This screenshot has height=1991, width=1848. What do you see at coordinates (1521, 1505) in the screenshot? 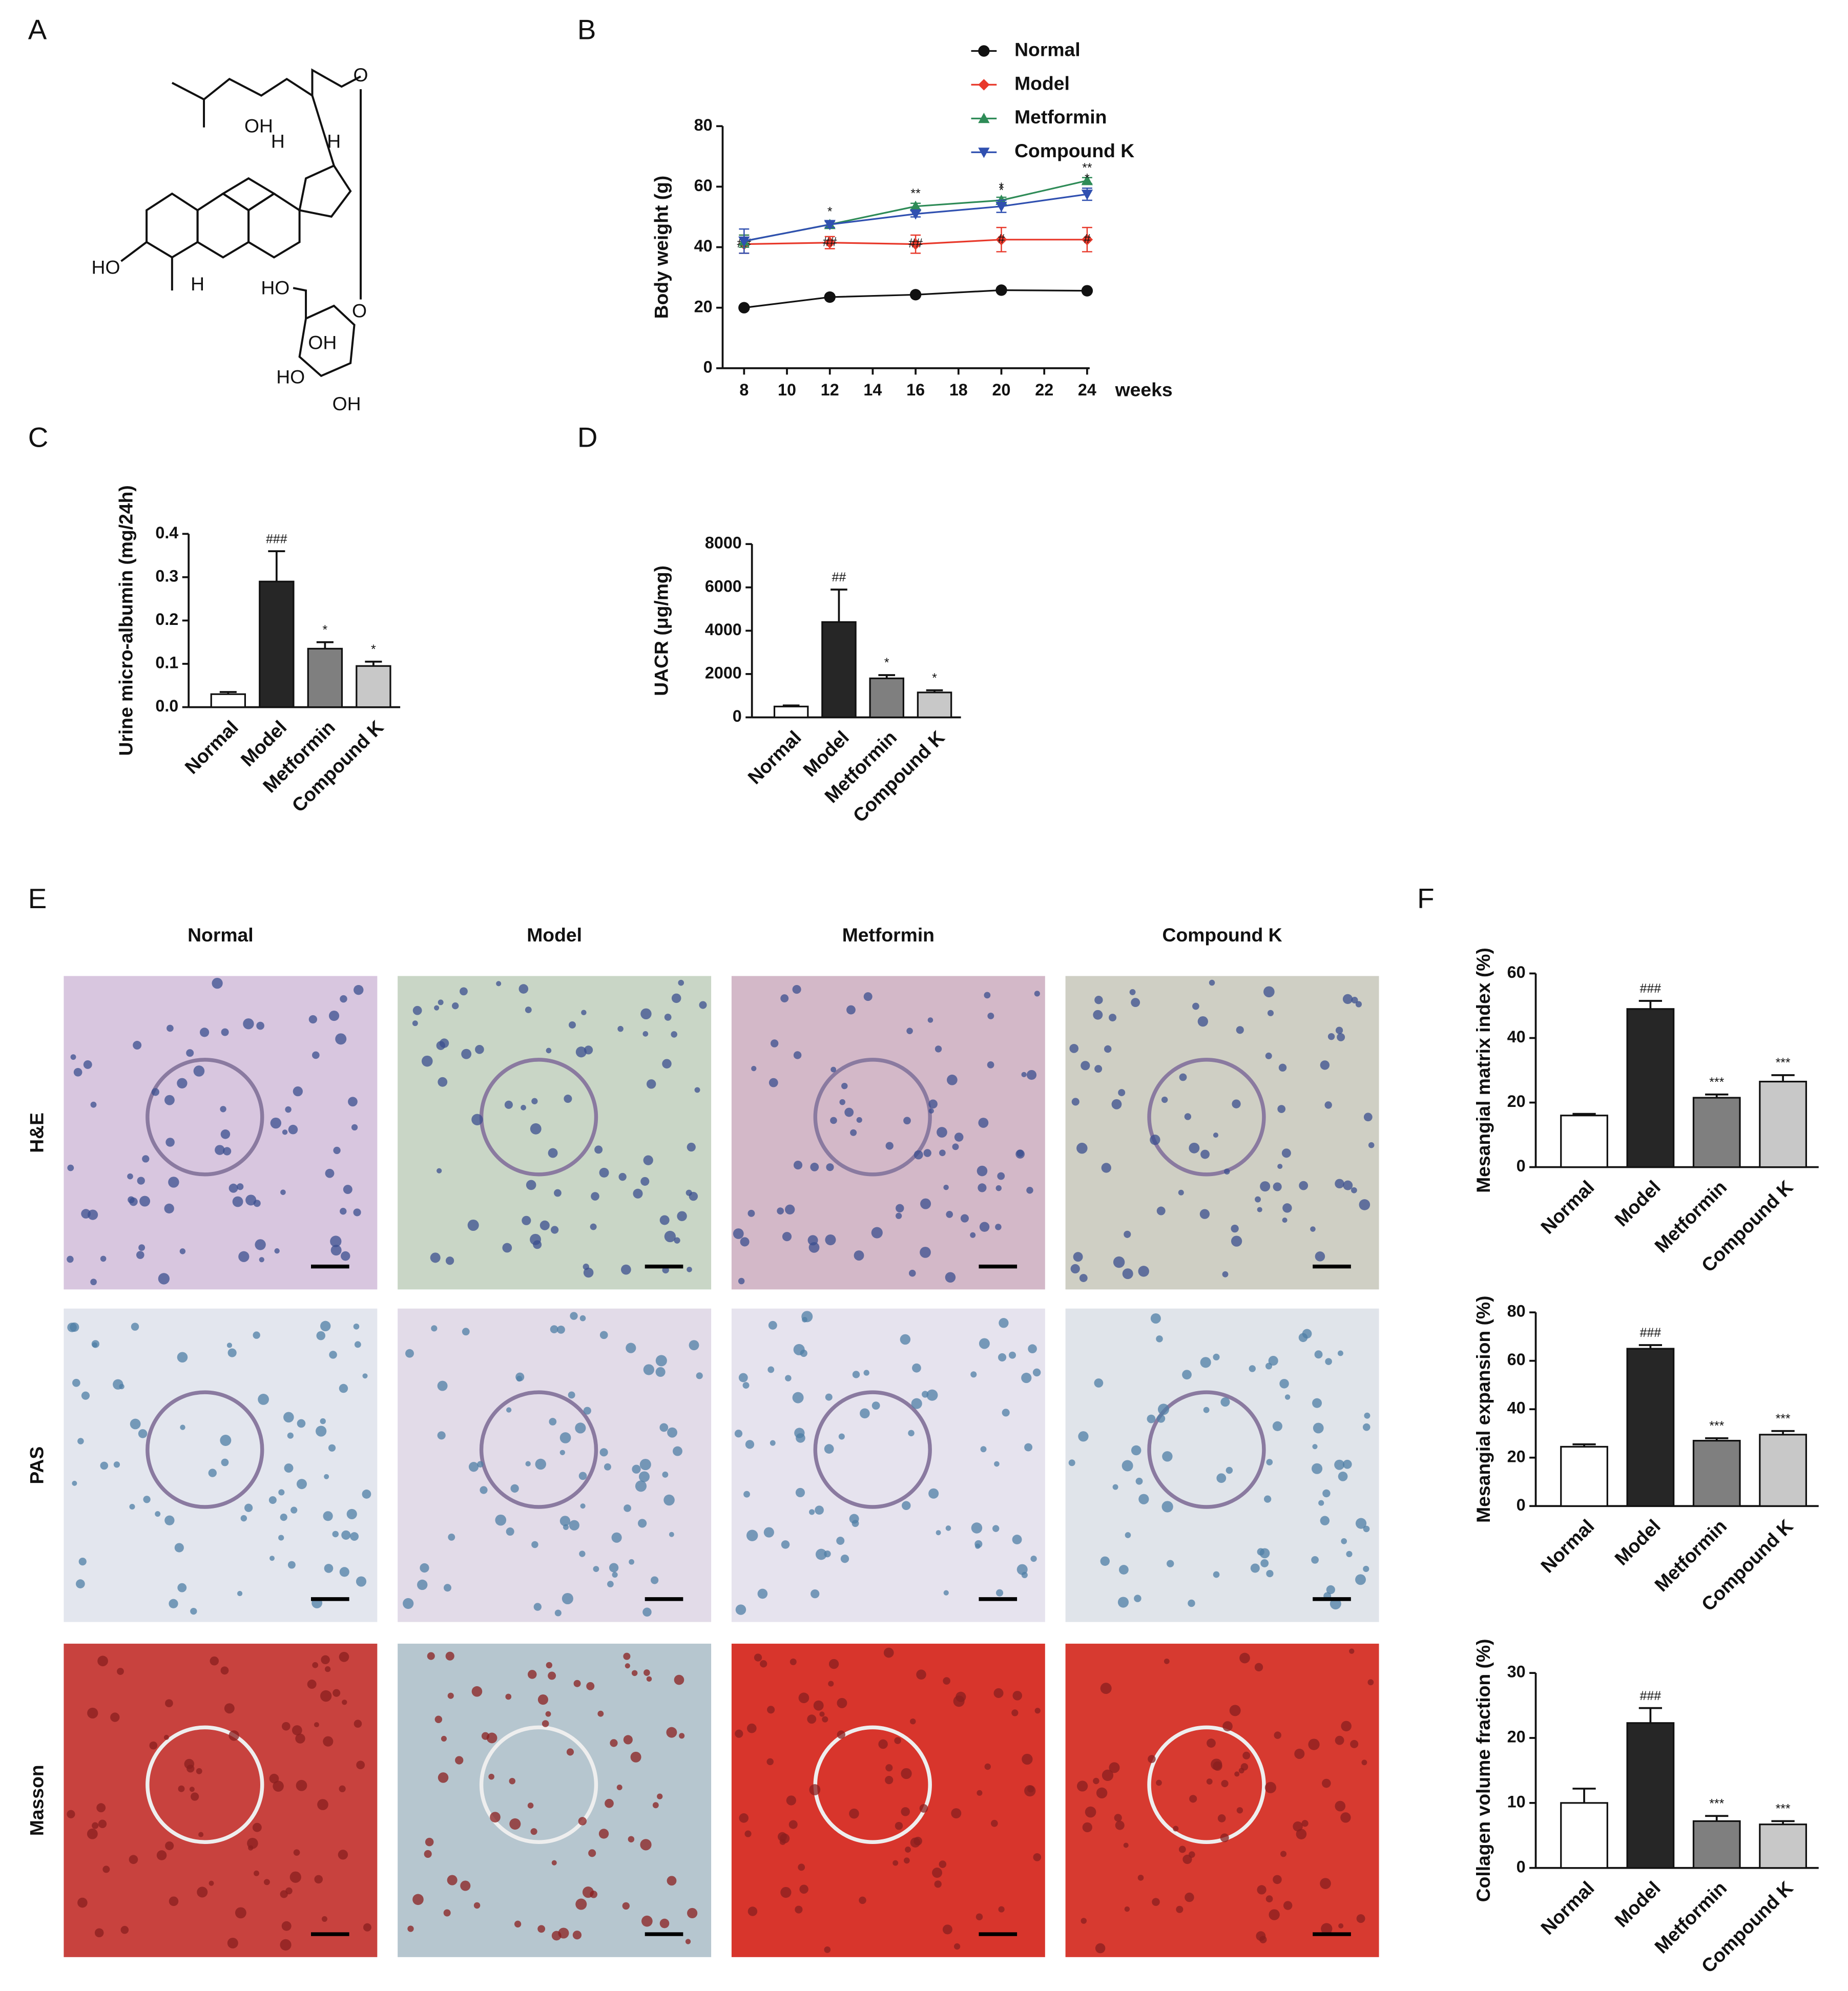
I see `y-tick-label: 0` at bounding box center [1521, 1505].